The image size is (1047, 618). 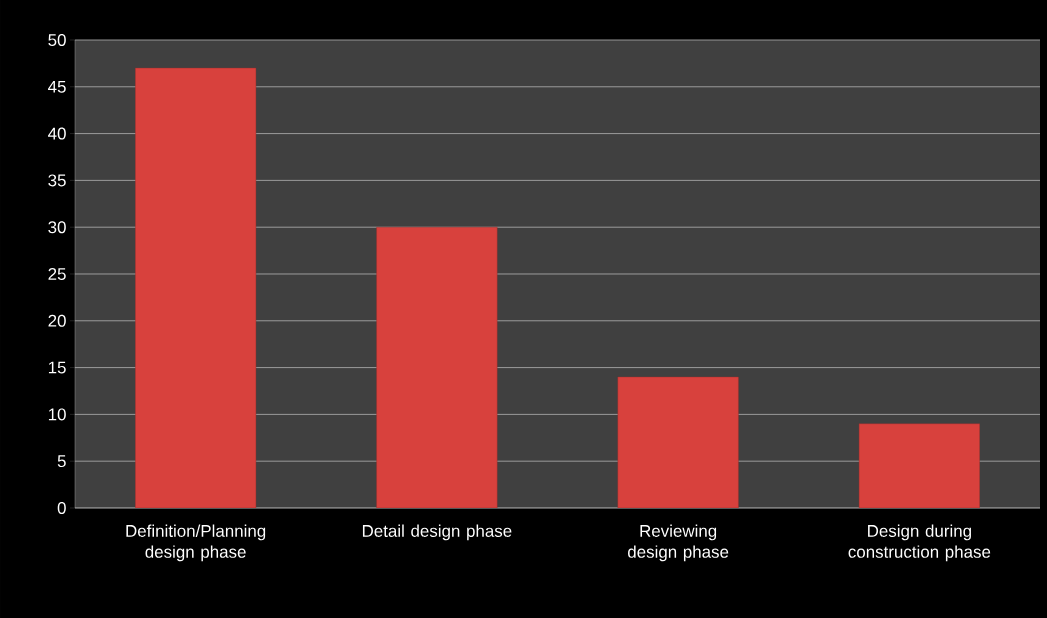 What do you see at coordinates (919, 543) in the screenshot?
I see `x-tick-label: Design during construction phase` at bounding box center [919, 543].